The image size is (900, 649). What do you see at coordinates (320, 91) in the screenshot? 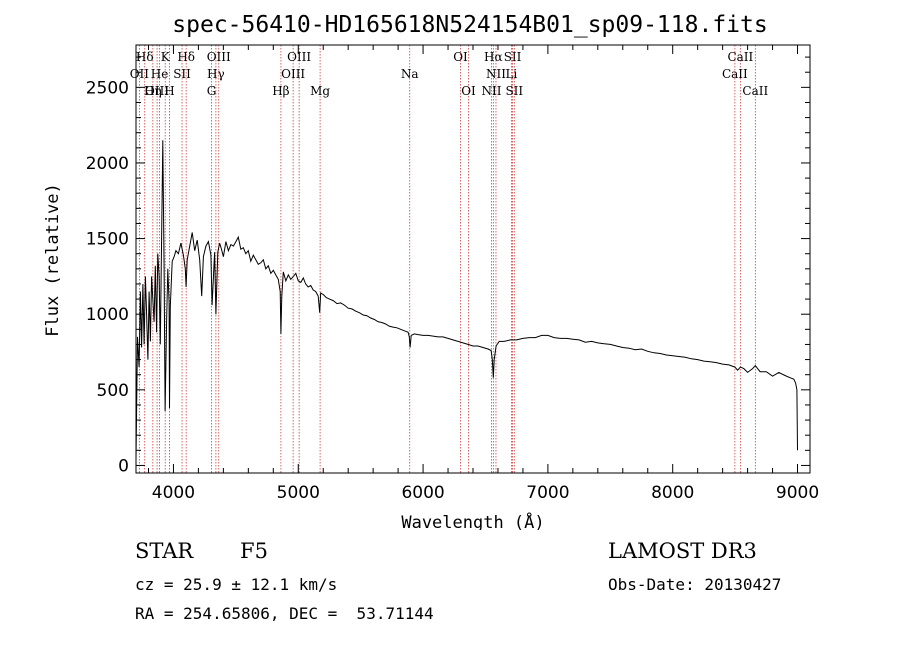
I see `line-marker-label: Mg` at bounding box center [320, 91].